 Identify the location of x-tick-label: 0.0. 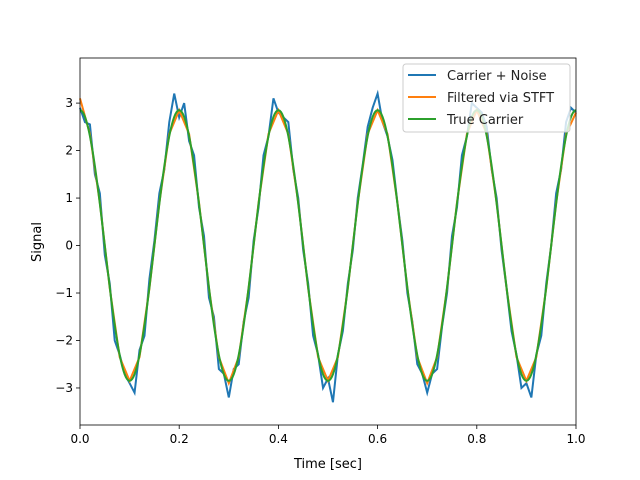
(79, 439).